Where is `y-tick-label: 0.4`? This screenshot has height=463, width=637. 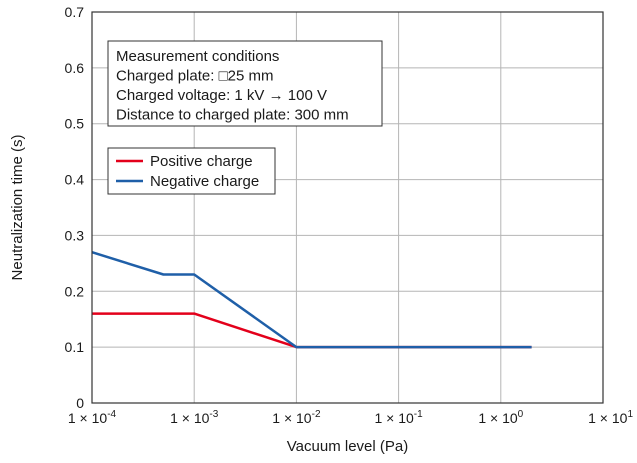 y-tick-label: 0.4 is located at coordinates (75, 180).